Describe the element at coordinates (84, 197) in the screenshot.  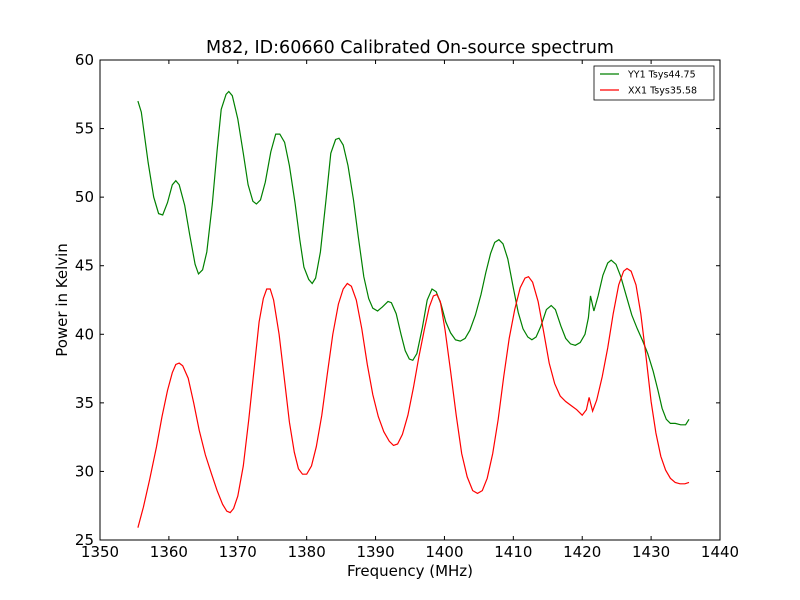
I see `y-tick-label: 50` at that location.